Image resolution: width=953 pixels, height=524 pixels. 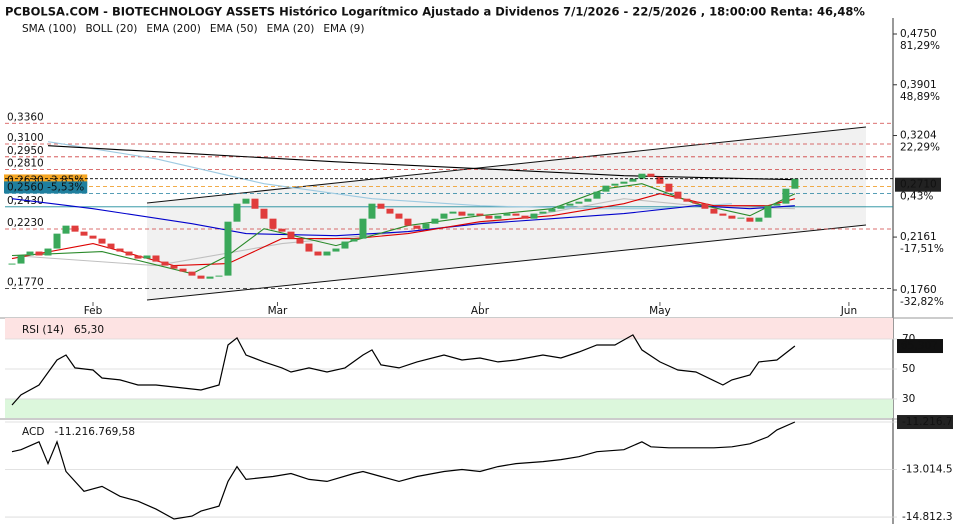 What do you see at coordinates (234, 29) in the screenshot?
I see `legend-entry: EMA (50)` at bounding box center [234, 29].